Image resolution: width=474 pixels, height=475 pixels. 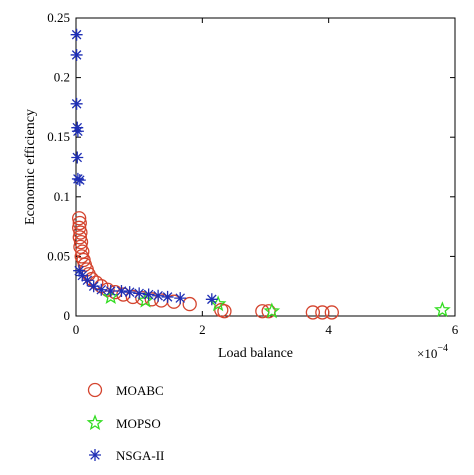 What do you see at coordinates (328, 329) in the screenshot?
I see `x-tick-label: 4` at bounding box center [328, 329].